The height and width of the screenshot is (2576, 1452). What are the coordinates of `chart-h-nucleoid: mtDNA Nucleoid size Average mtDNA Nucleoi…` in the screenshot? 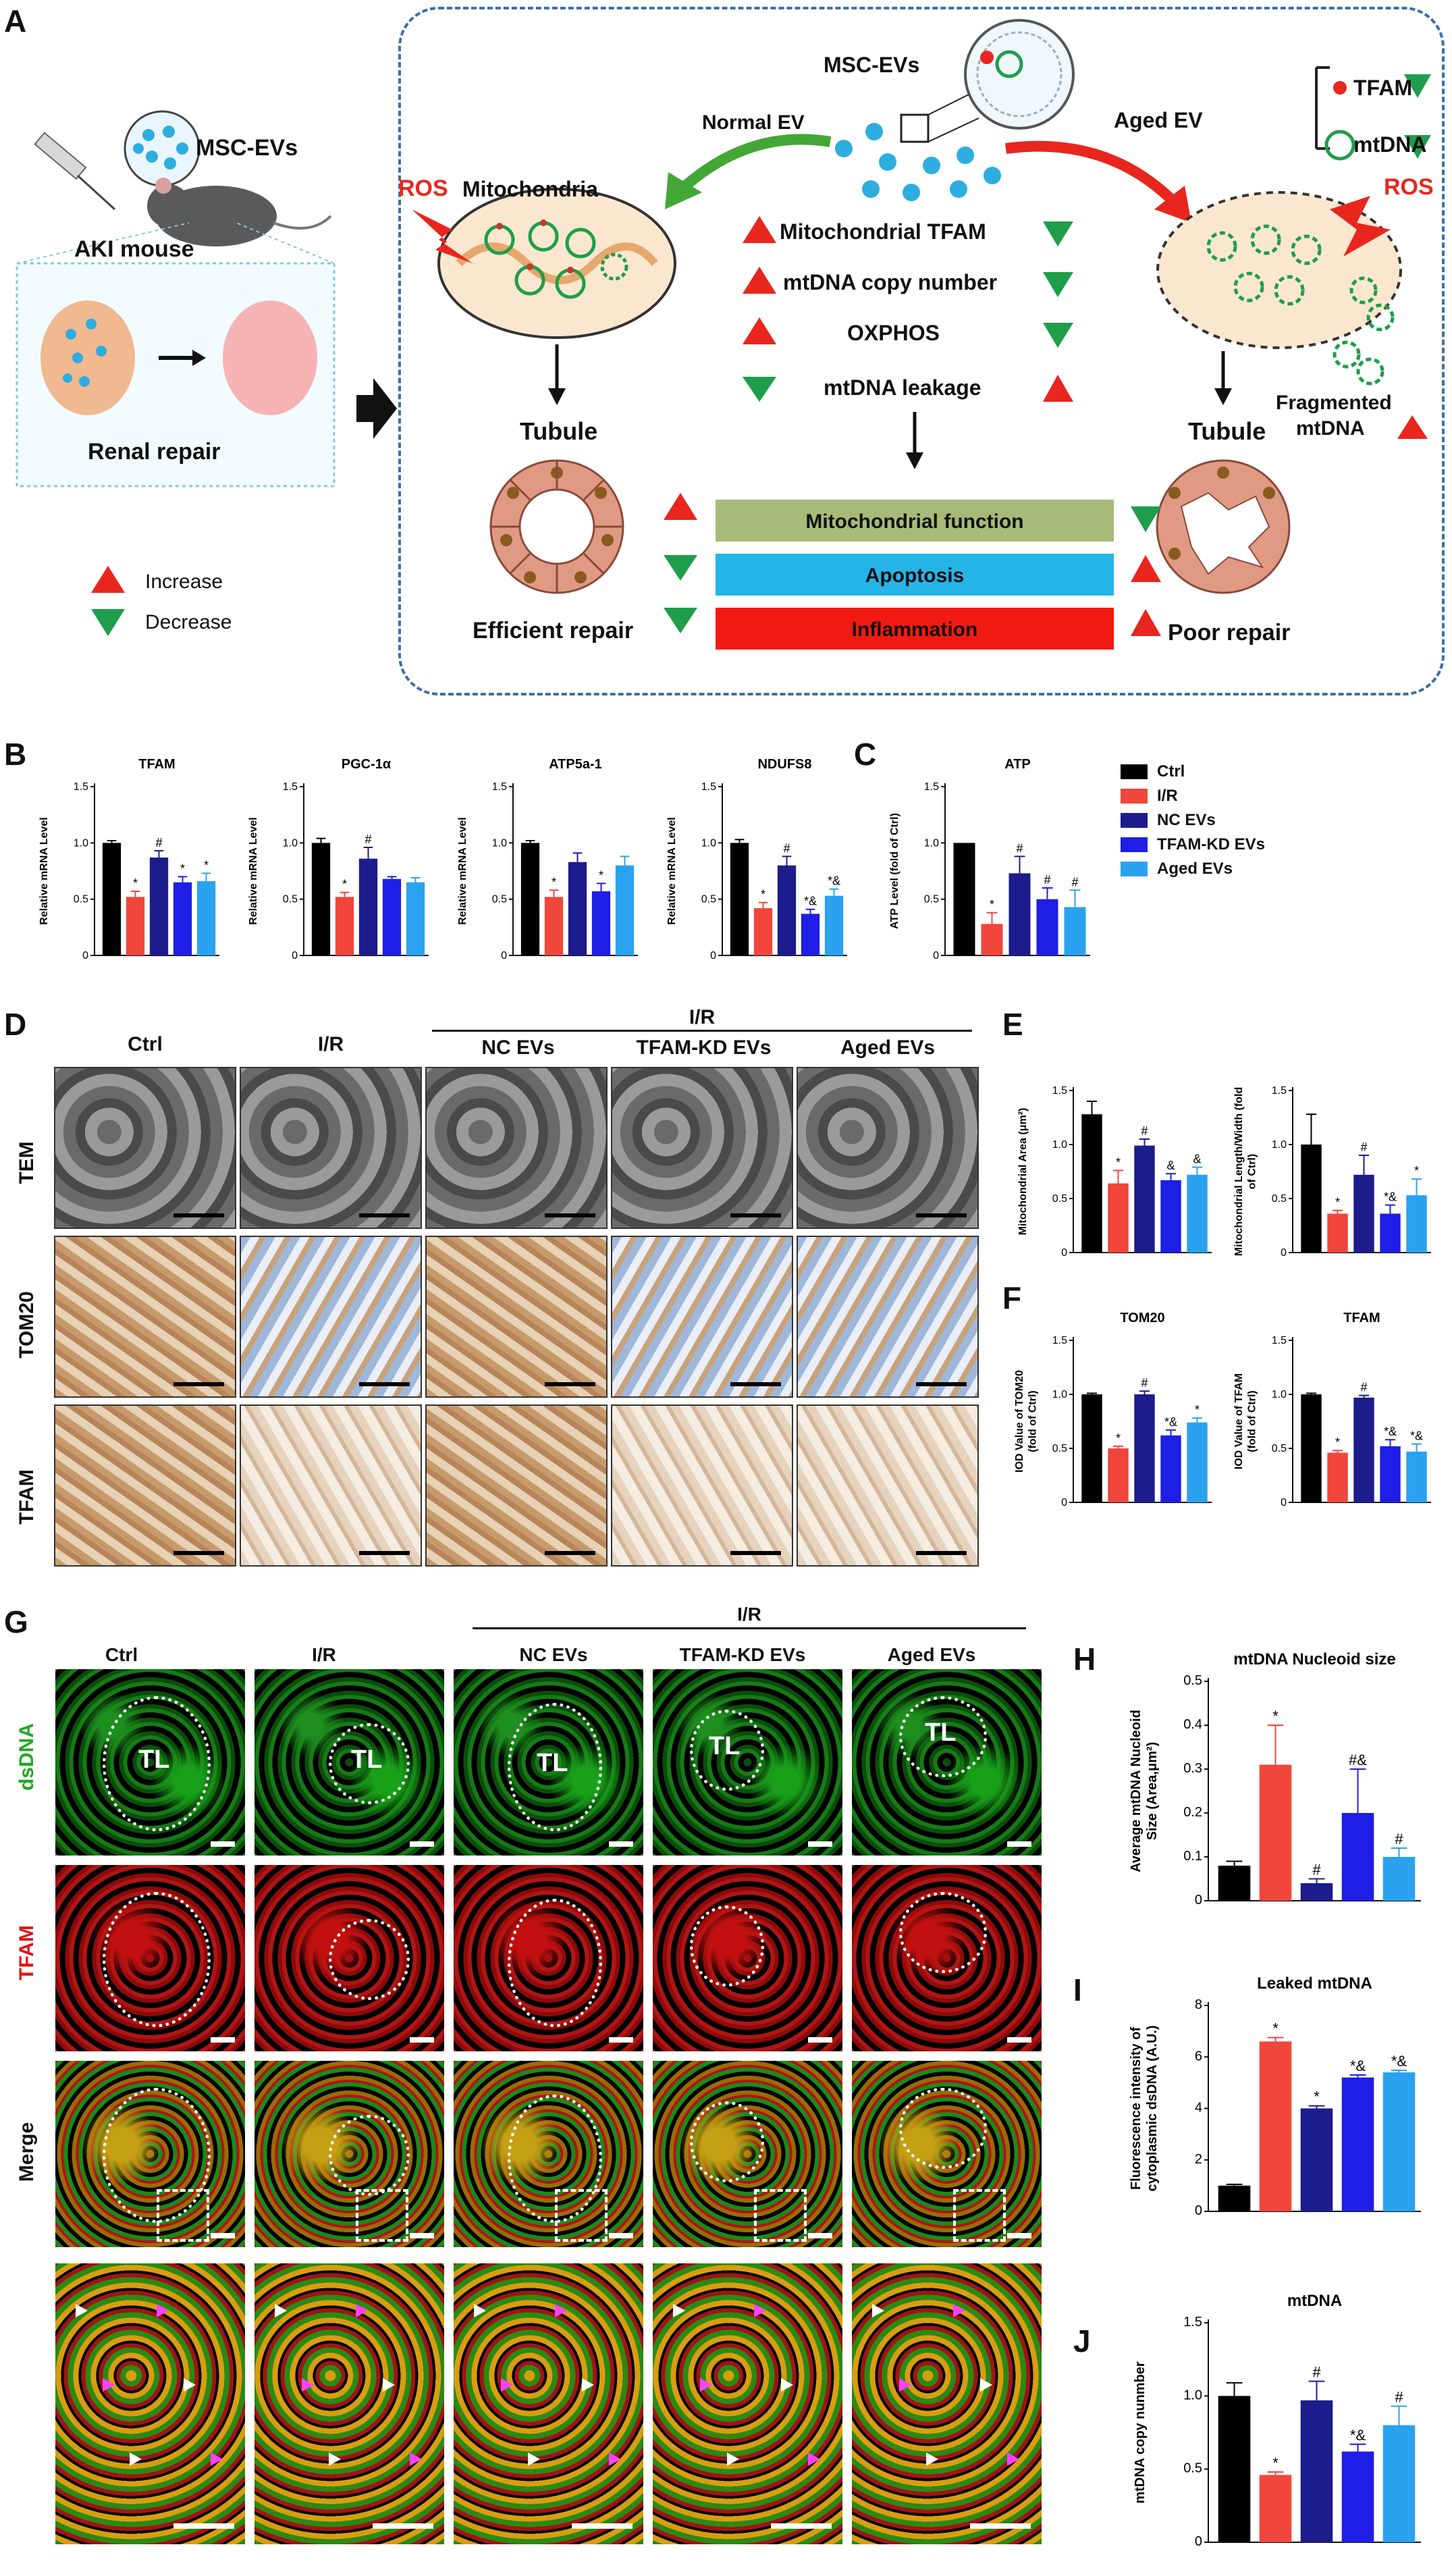 It's located at (1275, 1779).